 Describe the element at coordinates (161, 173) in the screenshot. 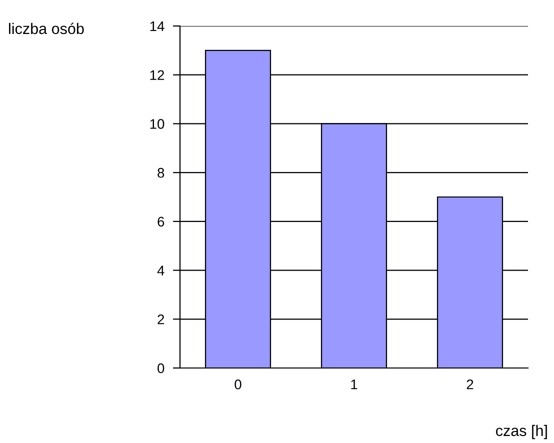

I see `y-tick-label: 8` at that location.